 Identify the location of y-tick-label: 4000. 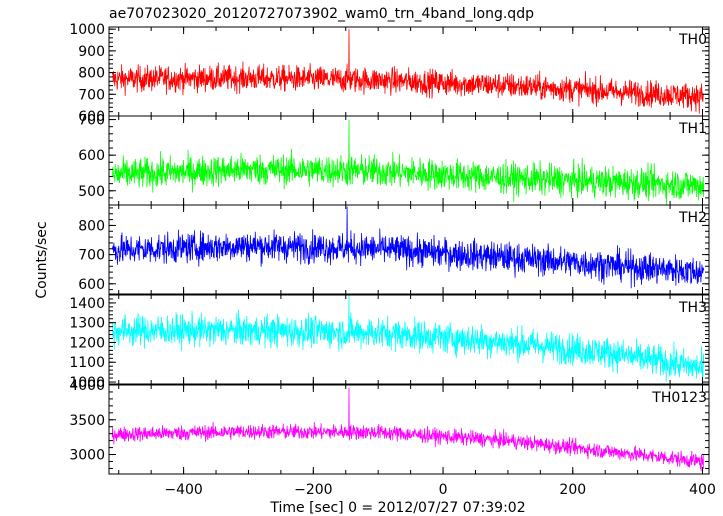
(87, 386).